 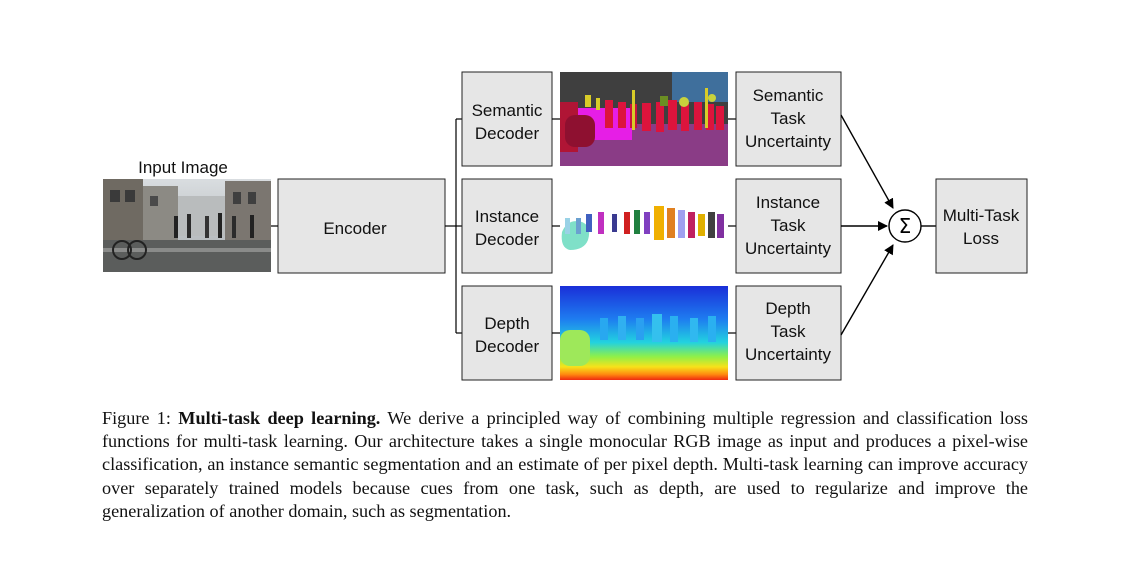 What do you see at coordinates (355, 228) in the screenshot?
I see `encoder-label: Encoder` at bounding box center [355, 228].